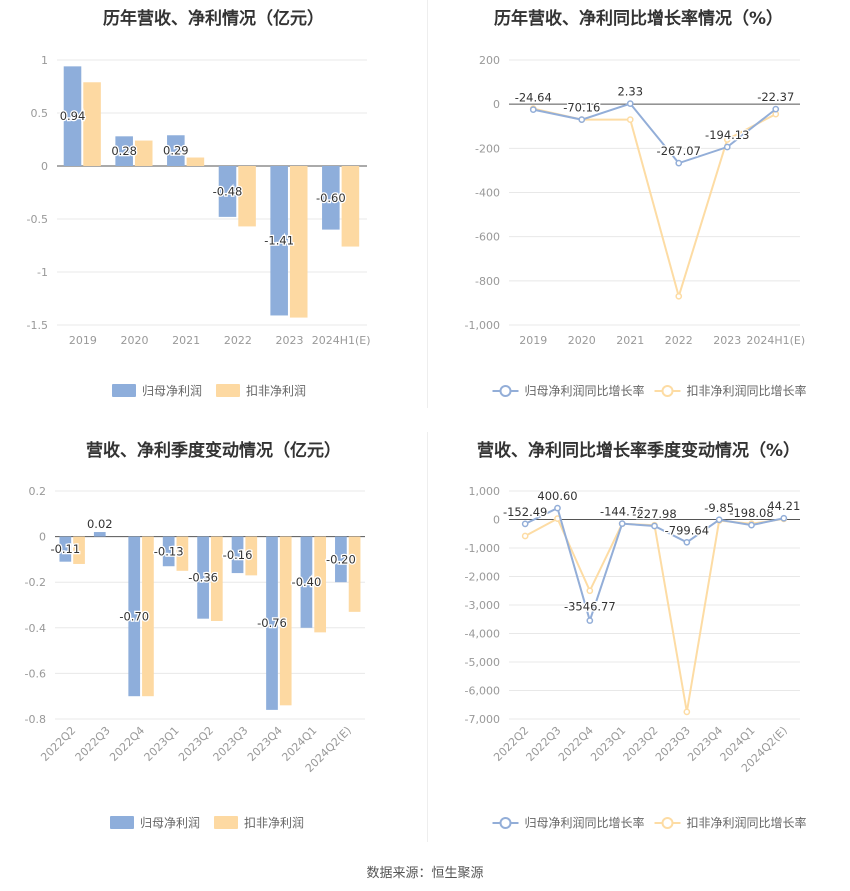 Image resolution: width=850 pixels, height=891 pixels. What do you see at coordinates (705, 744) in the screenshot?
I see `x-tick-label: 2023Q4` at bounding box center [705, 744].